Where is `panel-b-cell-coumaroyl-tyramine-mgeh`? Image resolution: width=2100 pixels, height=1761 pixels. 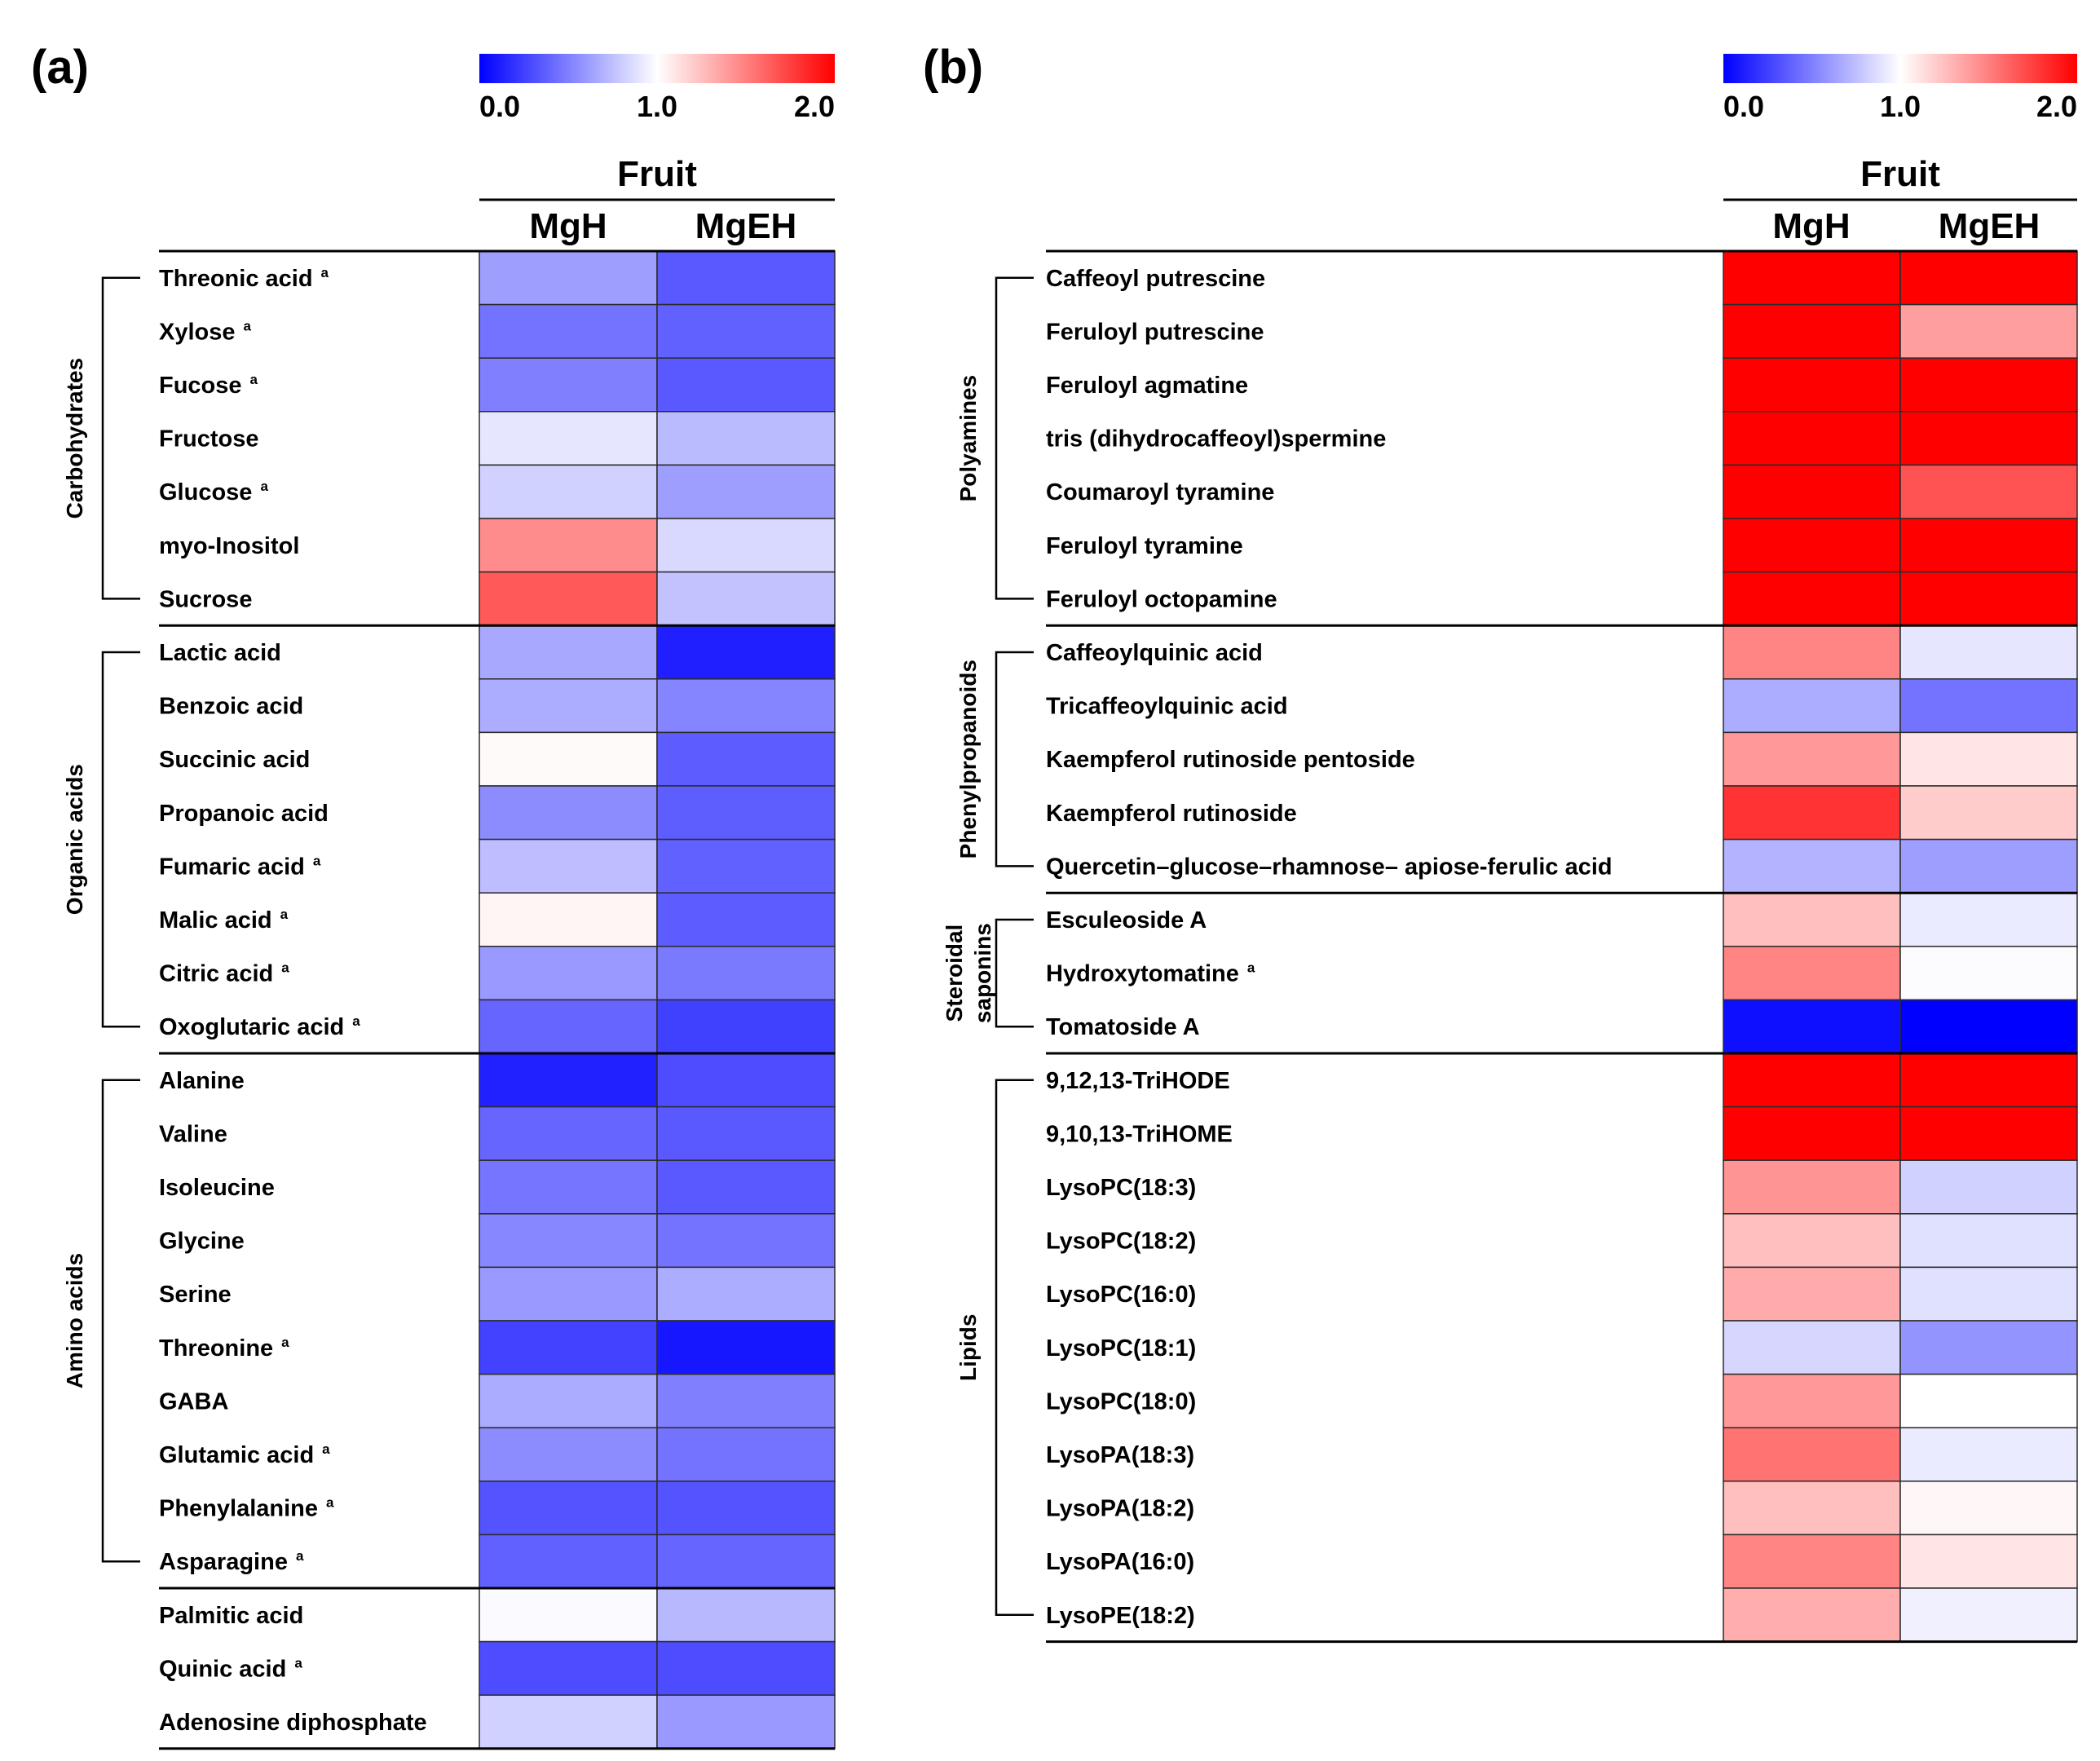
panel-b-cell-coumaroyl-tyramine-mgeh is located at coordinates (1988, 491).